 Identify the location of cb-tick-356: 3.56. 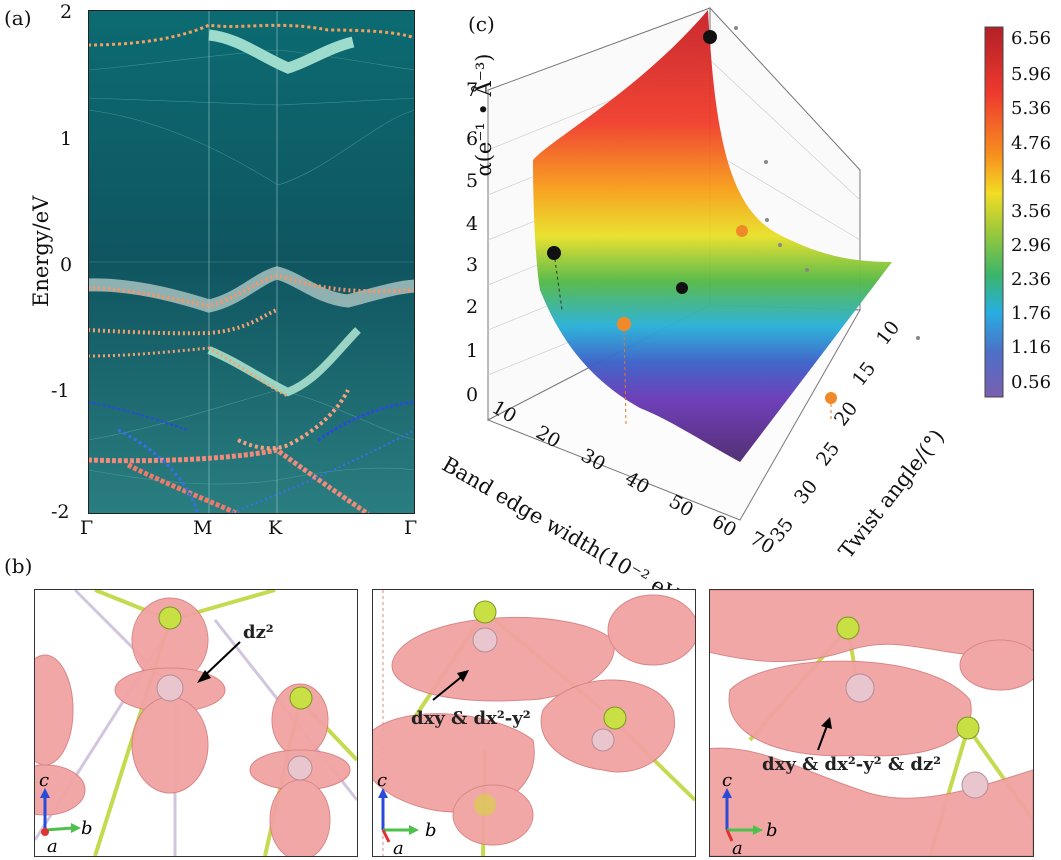
(1031, 211).